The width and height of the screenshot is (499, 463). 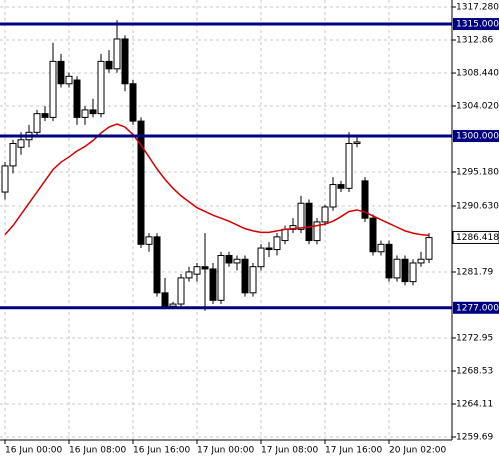 What do you see at coordinates (353, 451) in the screenshot?
I see `x-tick-label: 17 Jun 16:00` at bounding box center [353, 451].